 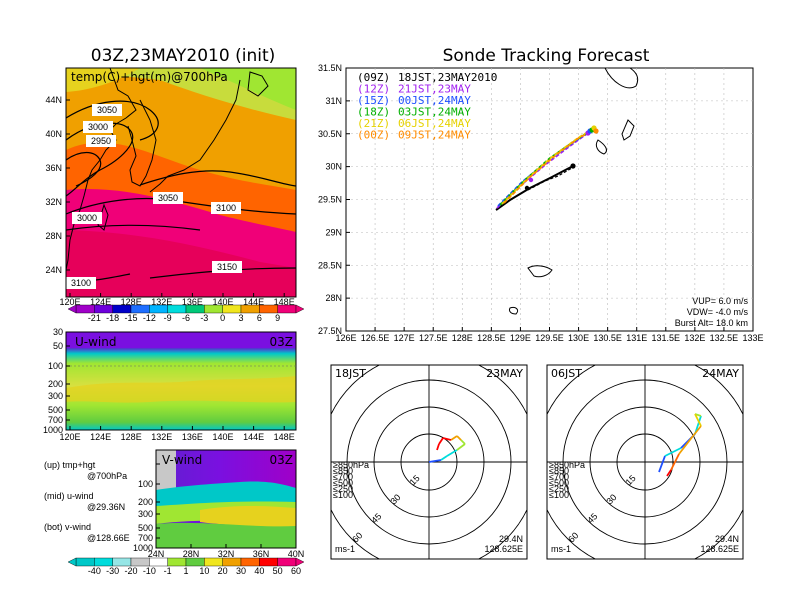 I want to click on level-legend: ≤250, so click(x=343, y=489).